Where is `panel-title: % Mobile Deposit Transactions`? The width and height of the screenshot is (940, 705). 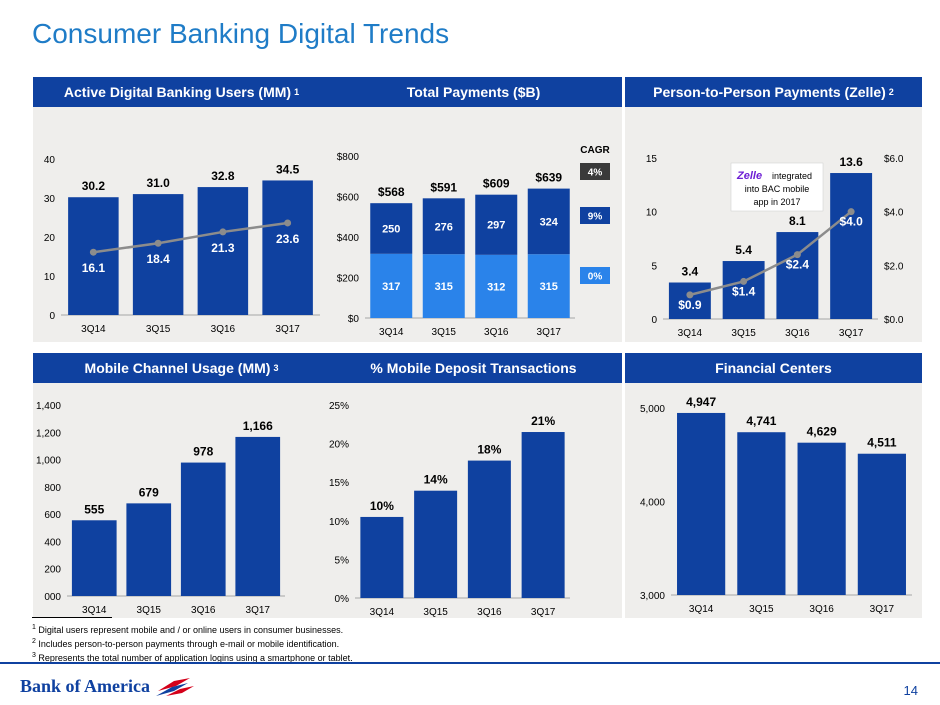 panel-title: % Mobile Deposit Transactions is located at coordinates (473, 368).